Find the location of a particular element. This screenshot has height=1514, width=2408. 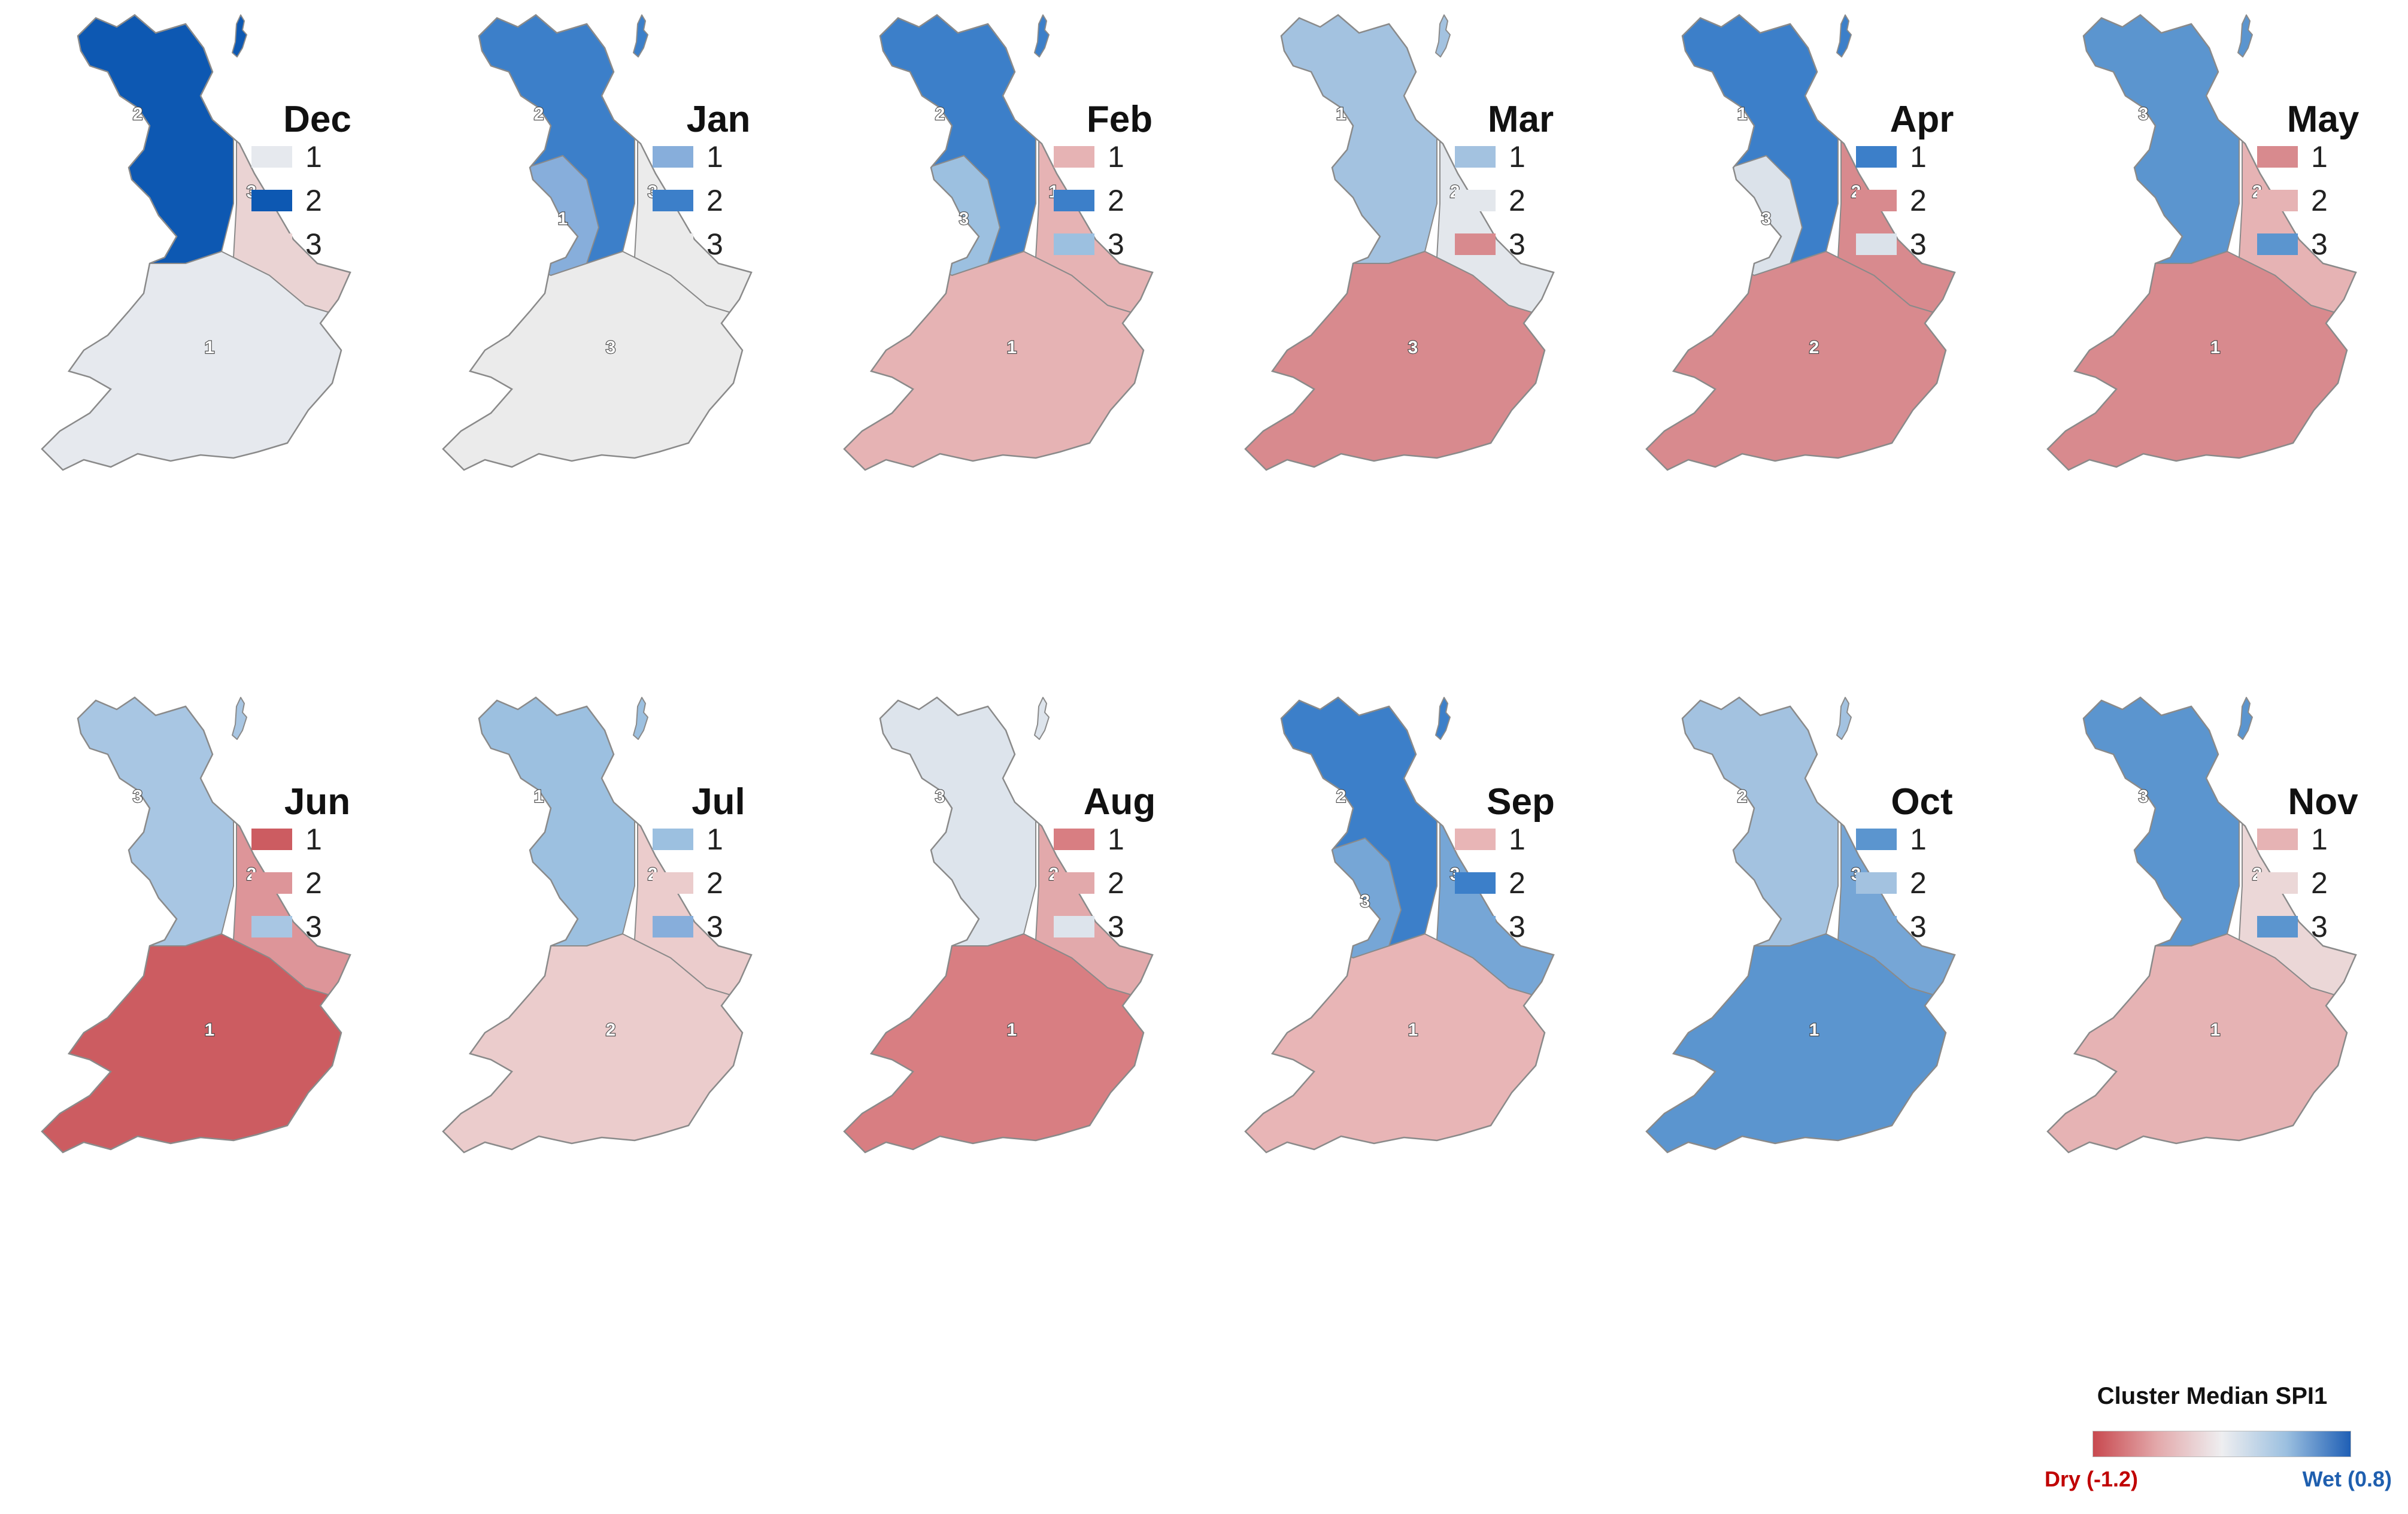

map-panel-feb: 2113Feb123 is located at coordinates (998, 243).